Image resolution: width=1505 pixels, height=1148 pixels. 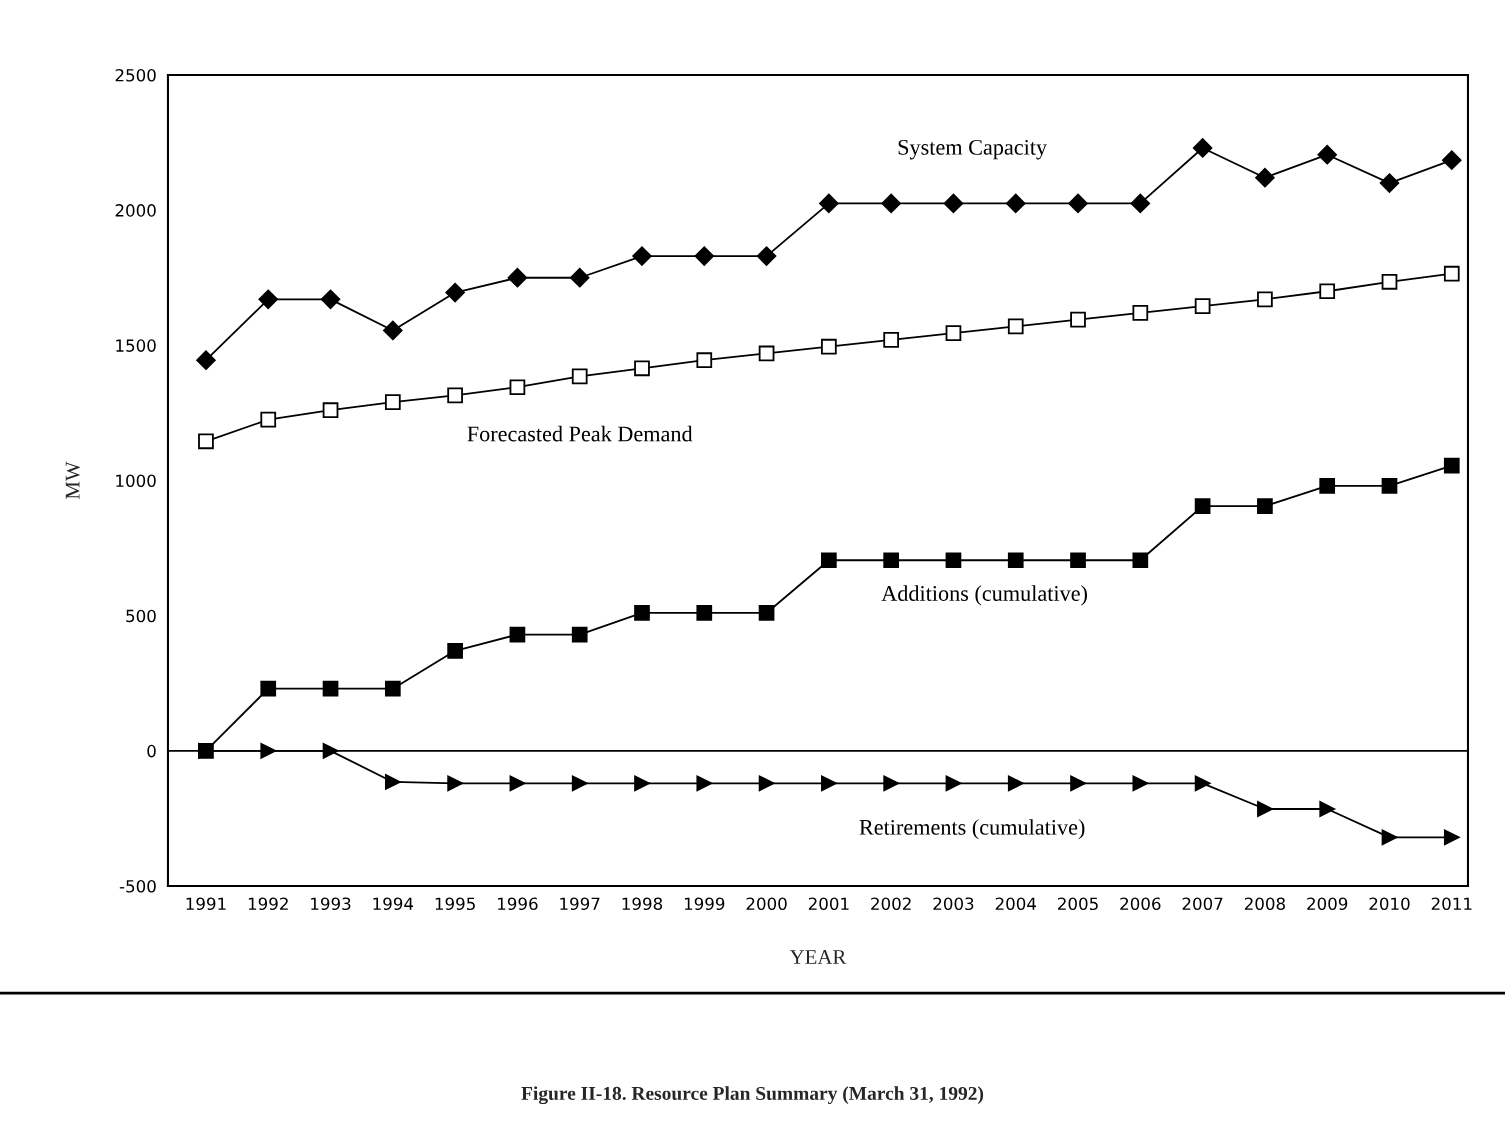 What do you see at coordinates (141, 616) in the screenshot?
I see `y-tick-label: 500` at bounding box center [141, 616].